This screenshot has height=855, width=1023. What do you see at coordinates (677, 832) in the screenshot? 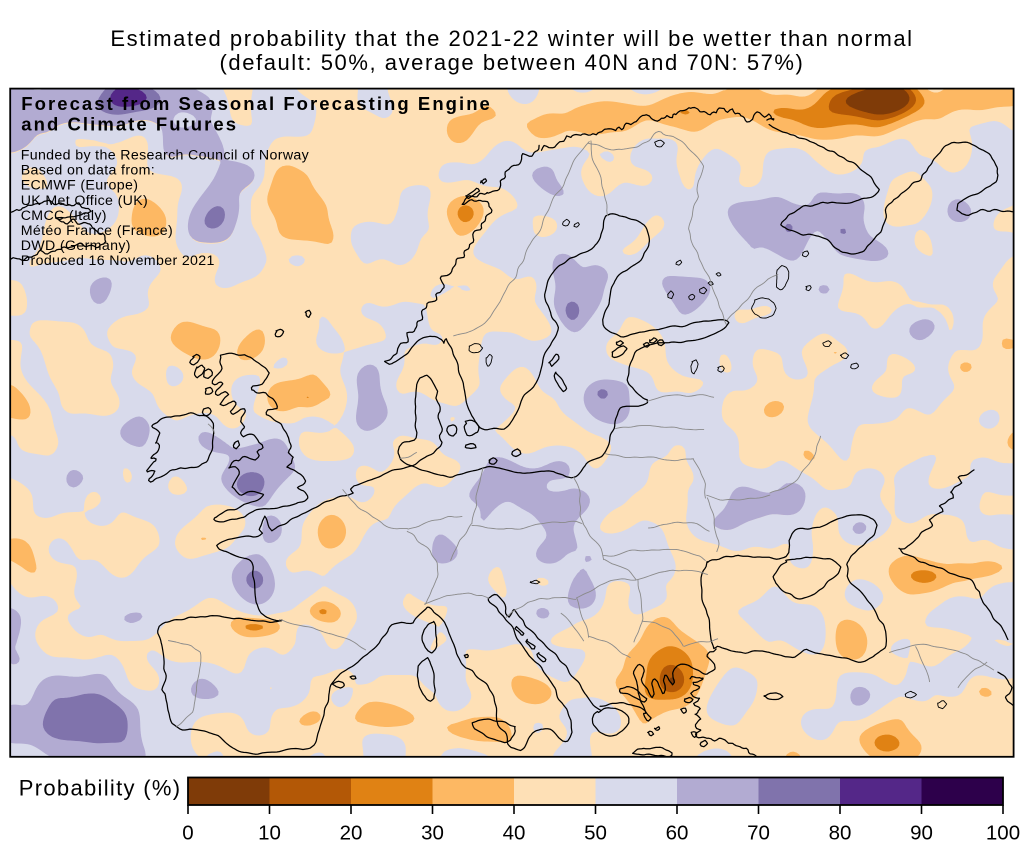
I see `svg-text: 60` at bounding box center [677, 832].